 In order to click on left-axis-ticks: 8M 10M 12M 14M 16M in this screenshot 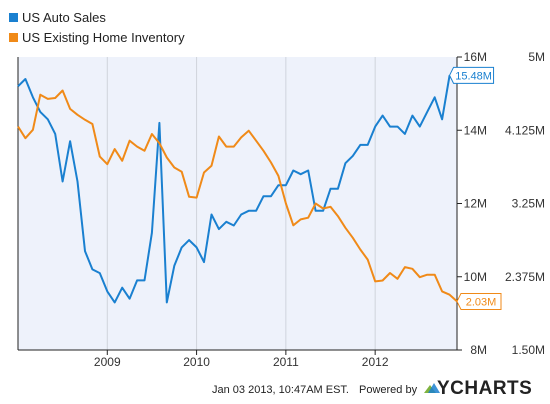, I will do `click(472, 203)`.